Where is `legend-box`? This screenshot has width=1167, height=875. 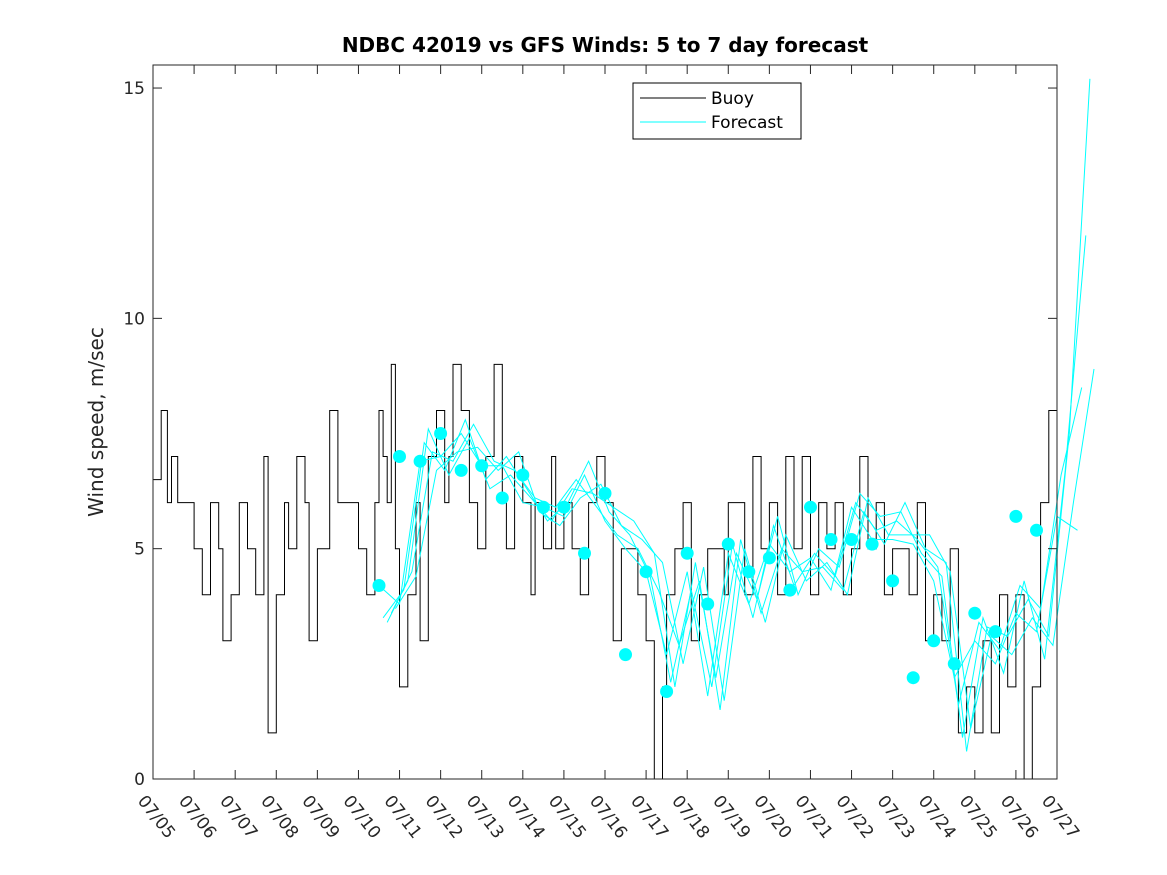
legend-box is located at coordinates (717, 111).